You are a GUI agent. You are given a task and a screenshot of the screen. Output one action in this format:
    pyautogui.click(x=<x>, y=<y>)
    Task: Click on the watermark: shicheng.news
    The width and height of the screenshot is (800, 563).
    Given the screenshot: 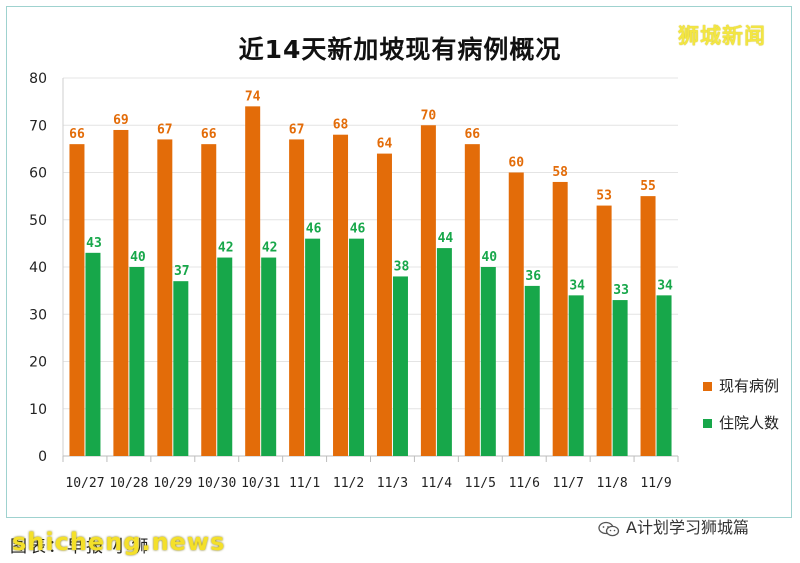 What is the action you would take?
    pyautogui.click(x=119, y=542)
    